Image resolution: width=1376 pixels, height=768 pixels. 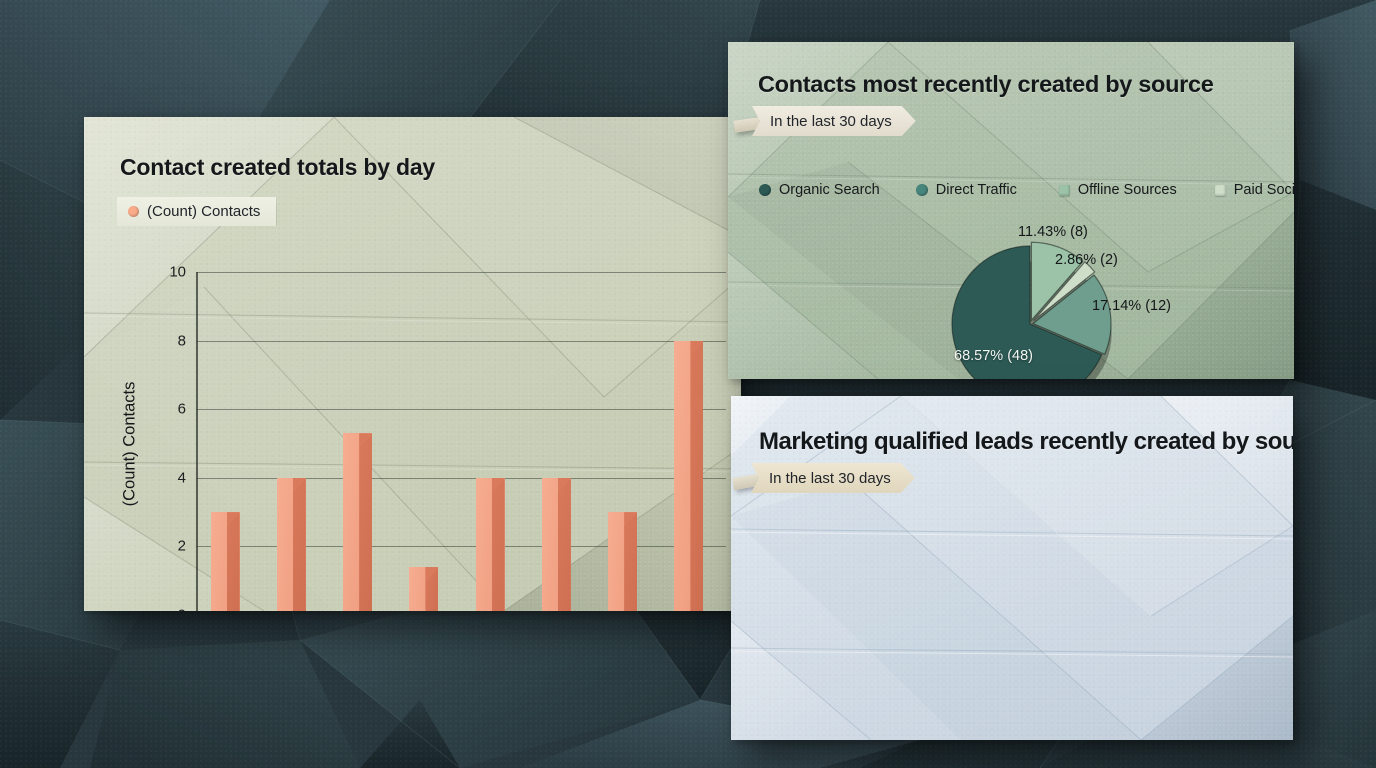 I want to click on legend-item: Direct Traffic, so click(x=966, y=190).